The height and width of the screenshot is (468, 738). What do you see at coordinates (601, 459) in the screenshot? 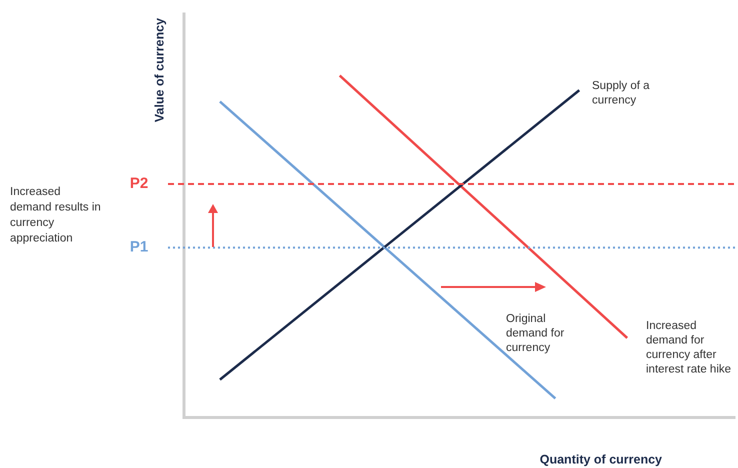
I see `x-axis-title: Quantity of currency` at bounding box center [601, 459].